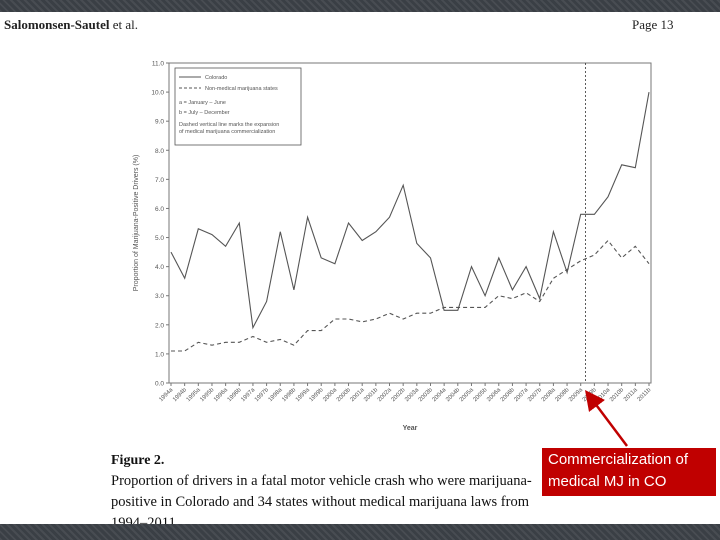  What do you see at coordinates (202, 103) in the screenshot?
I see `legend-note-a: a = January – June` at bounding box center [202, 103].